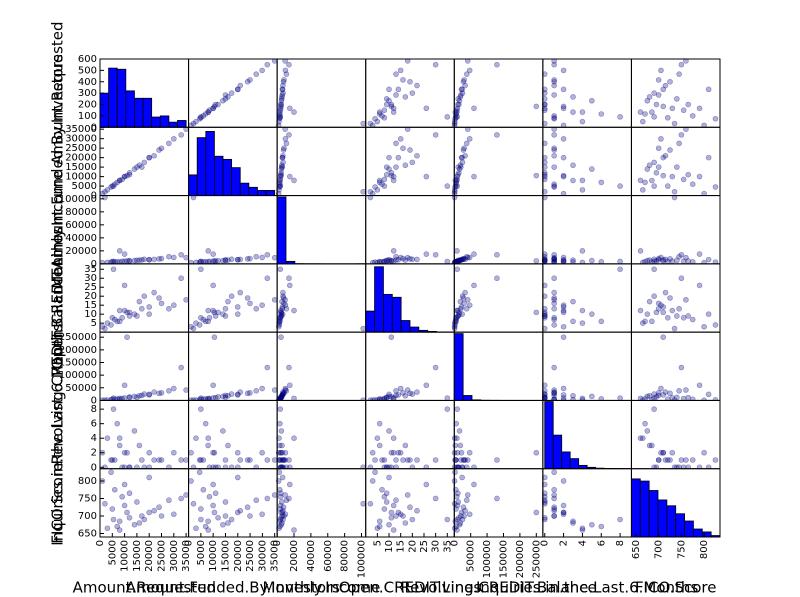 The width and height of the screenshot is (800, 597). I want to click on y-tick-label: 250000, so click(78, 337).